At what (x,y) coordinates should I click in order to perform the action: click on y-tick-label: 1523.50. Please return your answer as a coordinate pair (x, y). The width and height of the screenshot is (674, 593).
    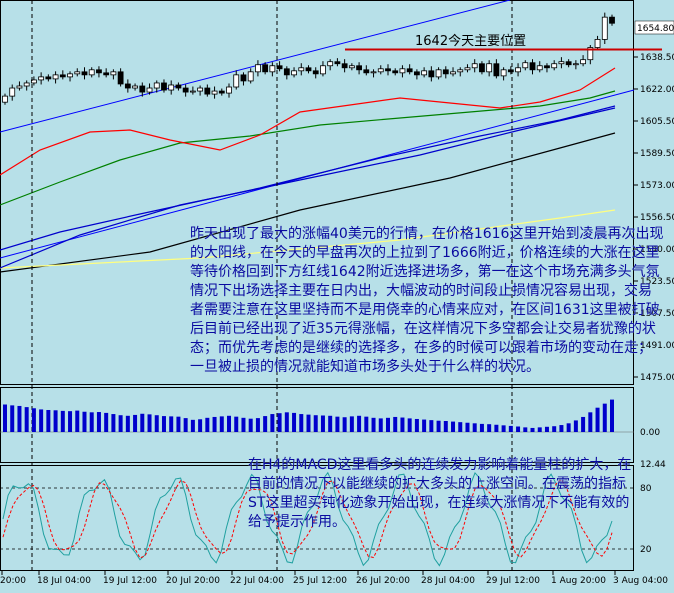
    Looking at the image, I should click on (657, 282).